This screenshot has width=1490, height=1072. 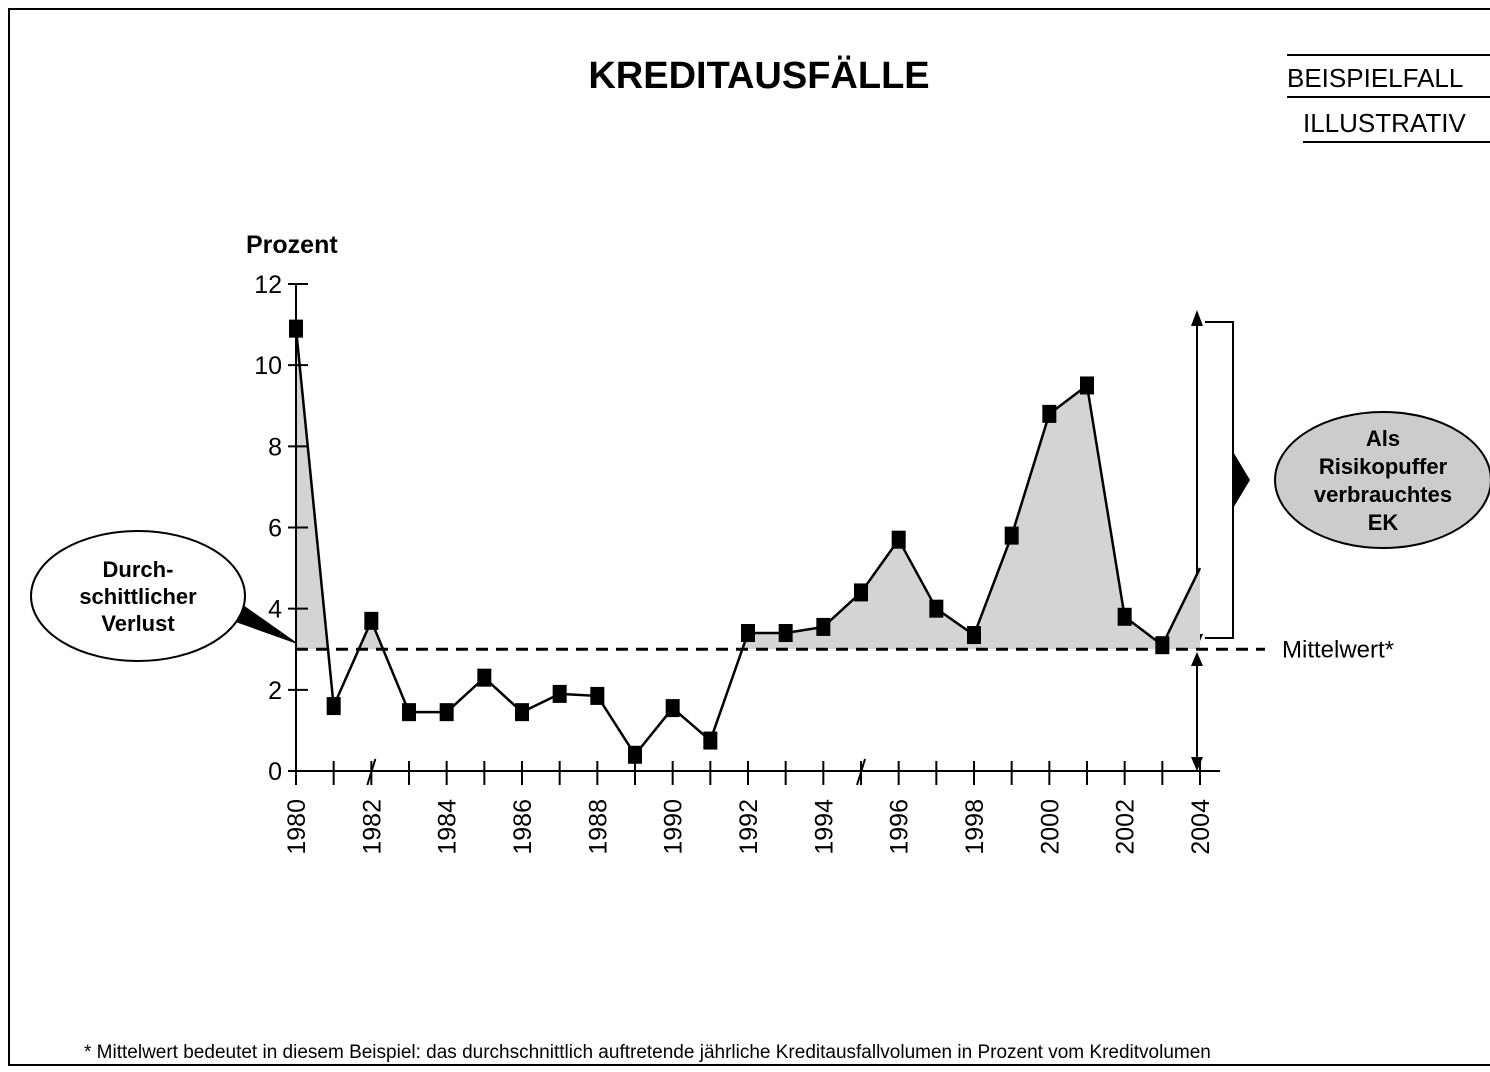 I want to click on stamp: ILLUSTRATIV, so click(x=1384, y=123).